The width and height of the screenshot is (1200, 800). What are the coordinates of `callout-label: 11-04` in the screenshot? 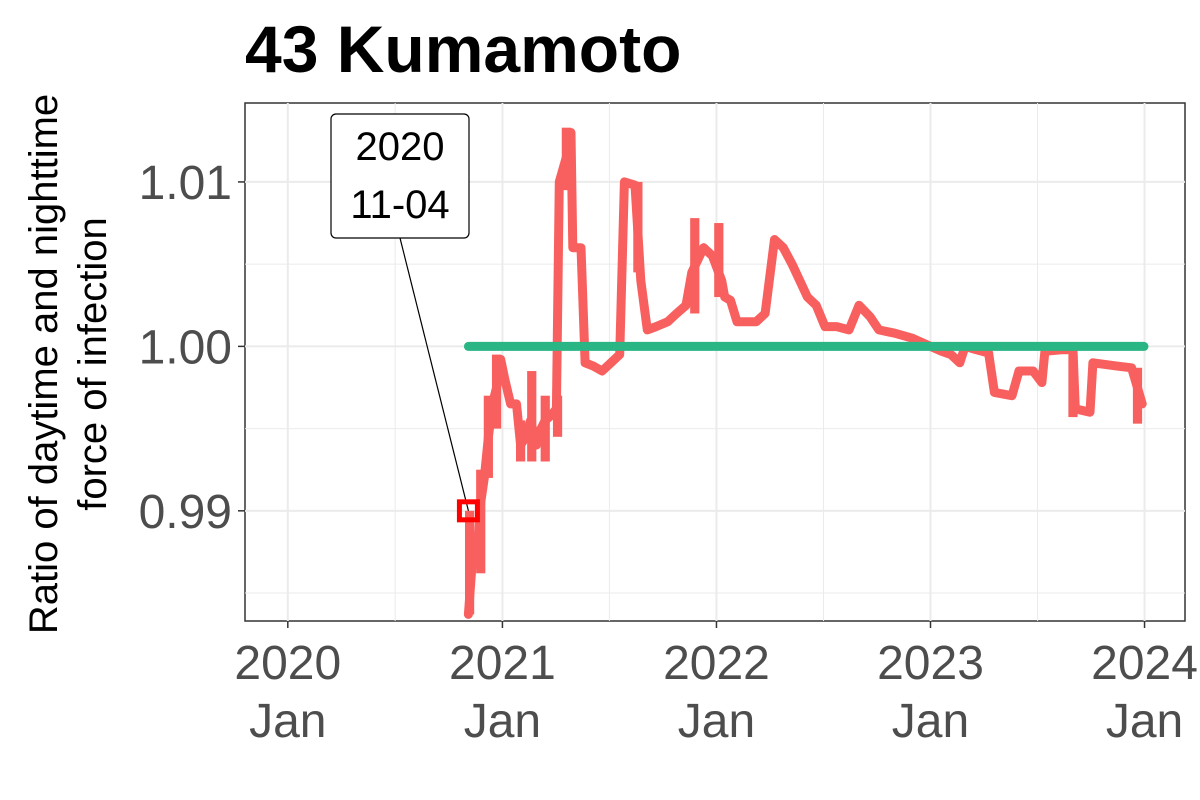 It's located at (399, 205).